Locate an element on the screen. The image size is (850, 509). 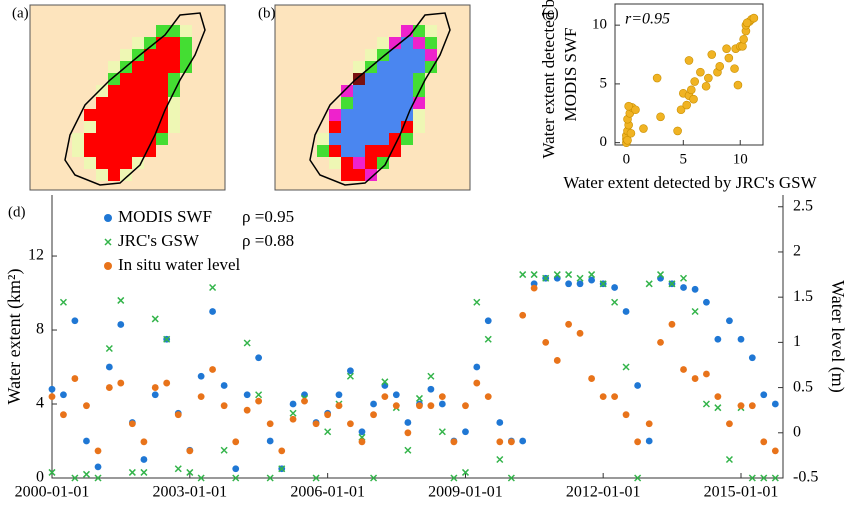
y2-tick-label: 0.5 is located at coordinates (803, 386).